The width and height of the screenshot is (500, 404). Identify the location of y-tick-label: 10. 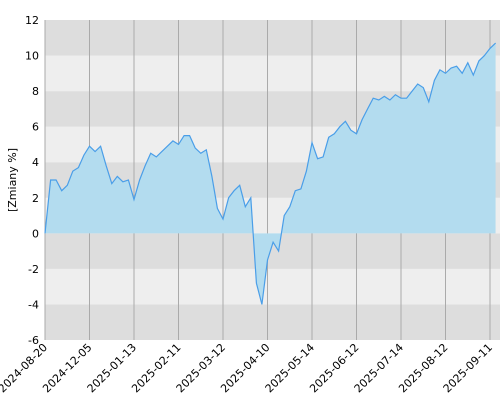
(32, 56).